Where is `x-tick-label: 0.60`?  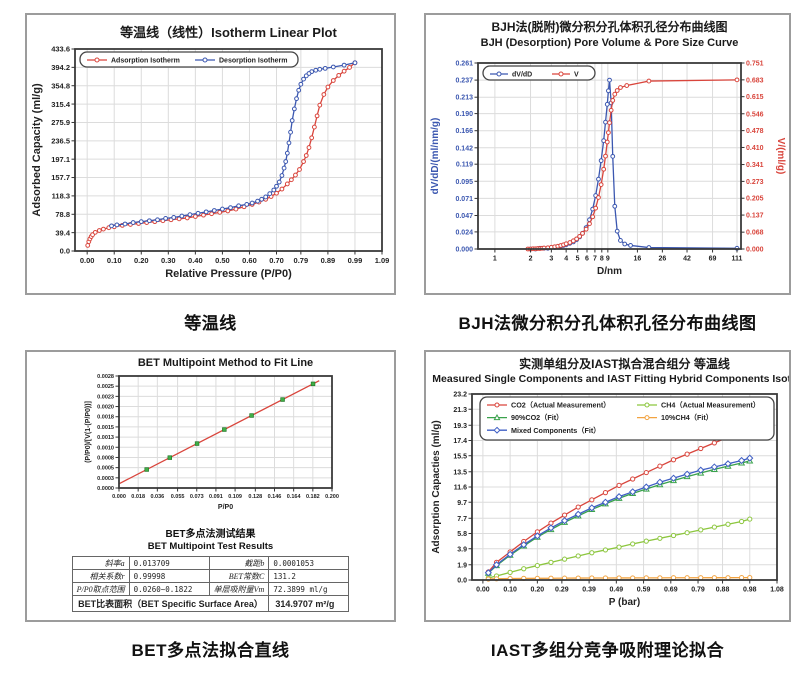
x-tick-label: 0.60 is located at coordinates (249, 260).